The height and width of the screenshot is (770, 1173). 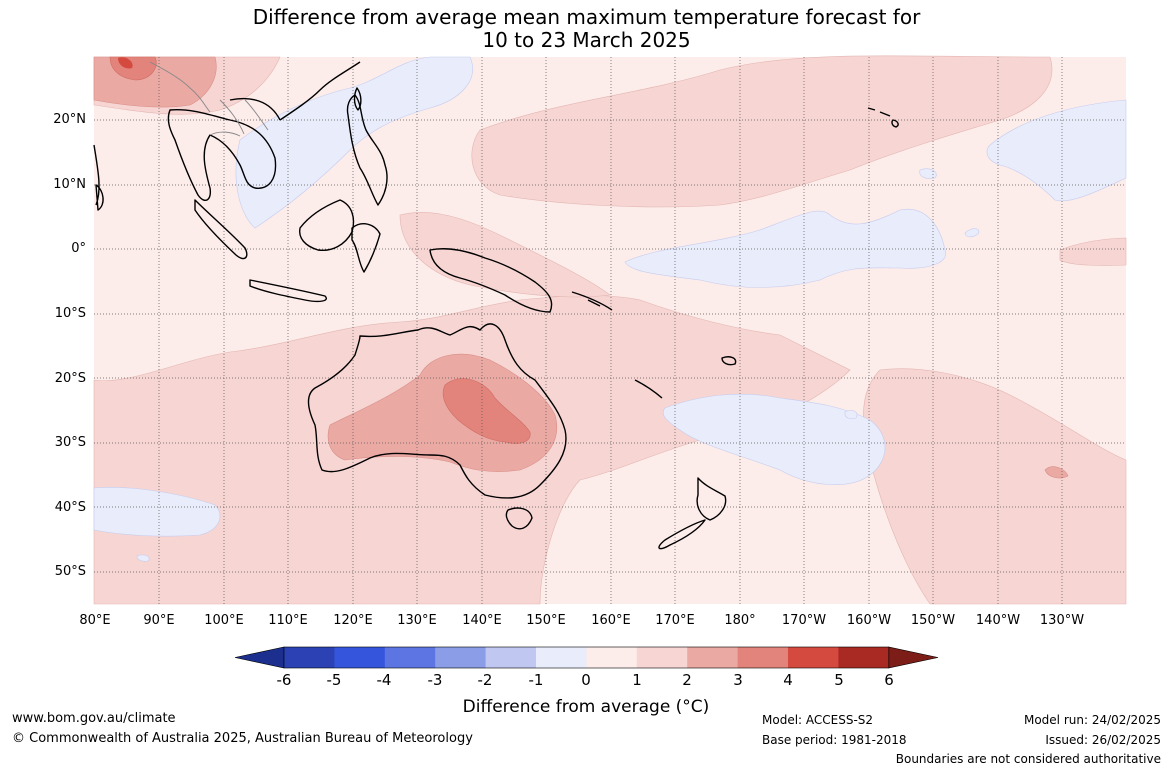 What do you see at coordinates (1103, 740) in the screenshot?
I see `footer-issued: Issued: 26/02/2025` at bounding box center [1103, 740].